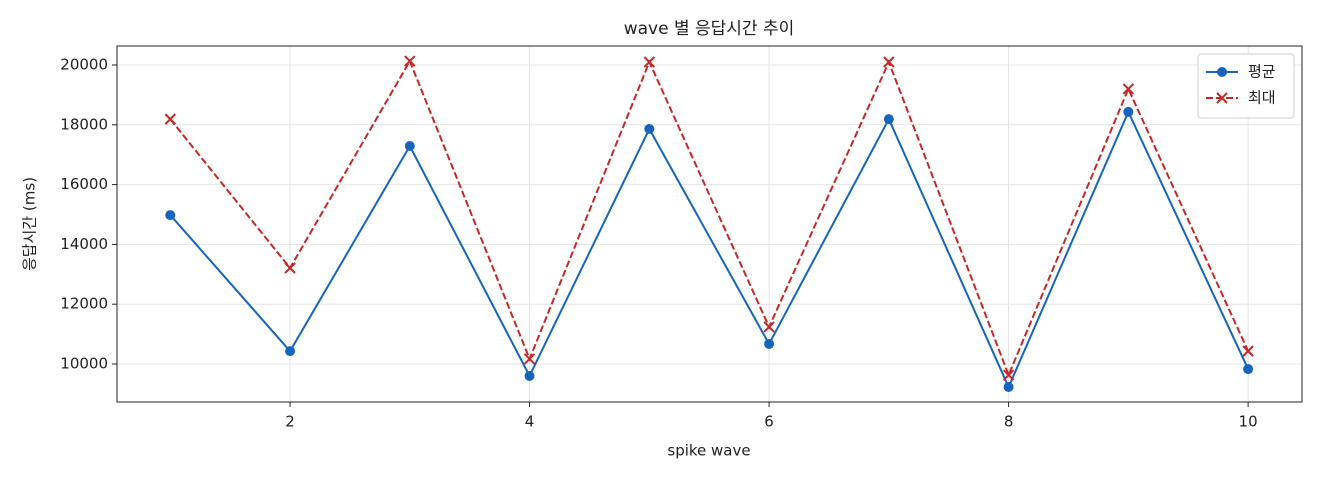 Image resolution: width=1320 pixels, height=480 pixels. Describe the element at coordinates (708, 451) in the screenshot. I see `x-axis-label: spike wave` at that location.